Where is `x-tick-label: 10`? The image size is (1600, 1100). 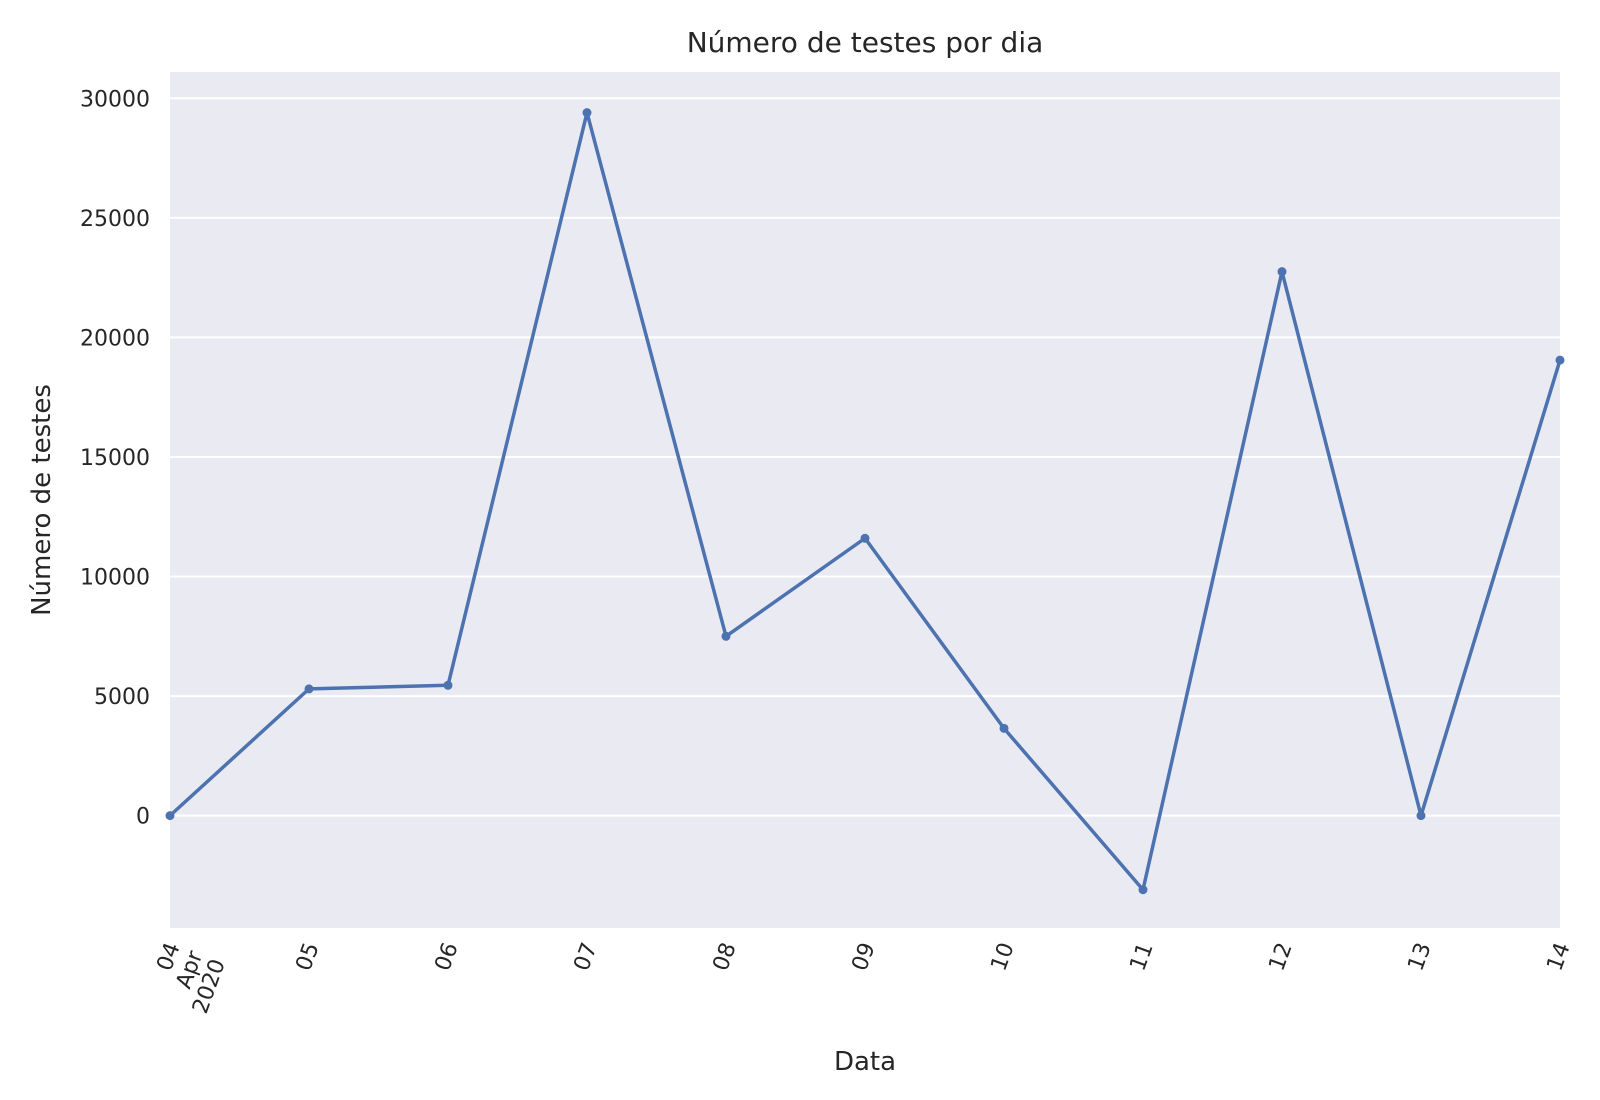
x-tick-label: 10 is located at coordinates (1003, 957).